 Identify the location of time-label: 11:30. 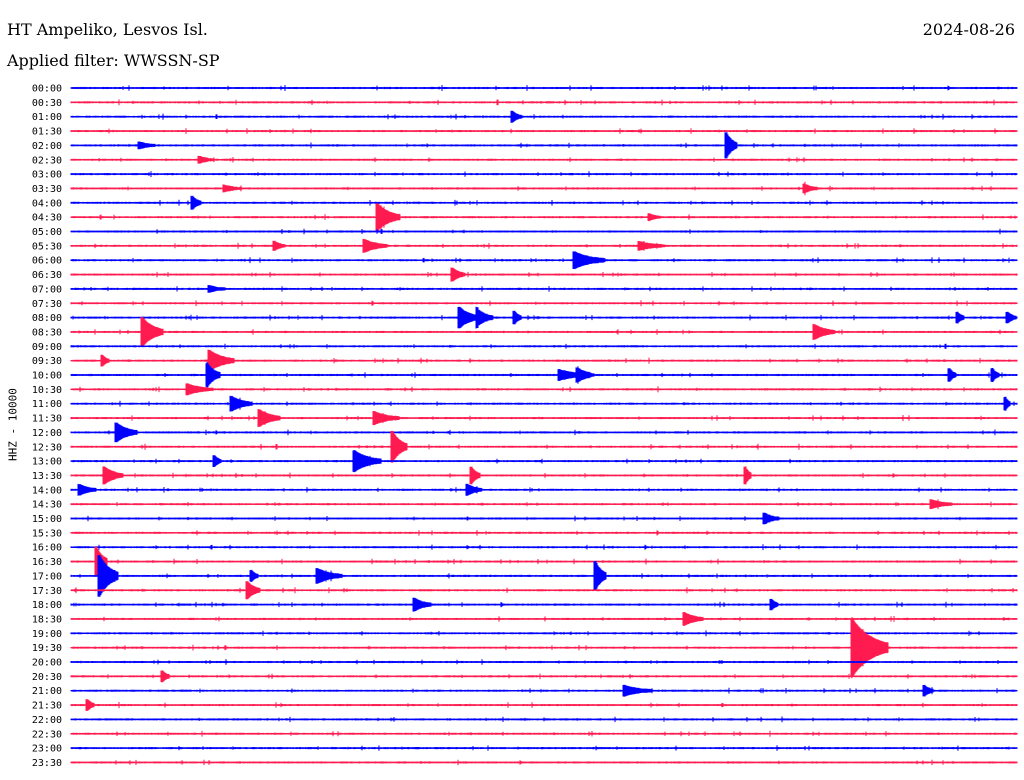
(47, 419).